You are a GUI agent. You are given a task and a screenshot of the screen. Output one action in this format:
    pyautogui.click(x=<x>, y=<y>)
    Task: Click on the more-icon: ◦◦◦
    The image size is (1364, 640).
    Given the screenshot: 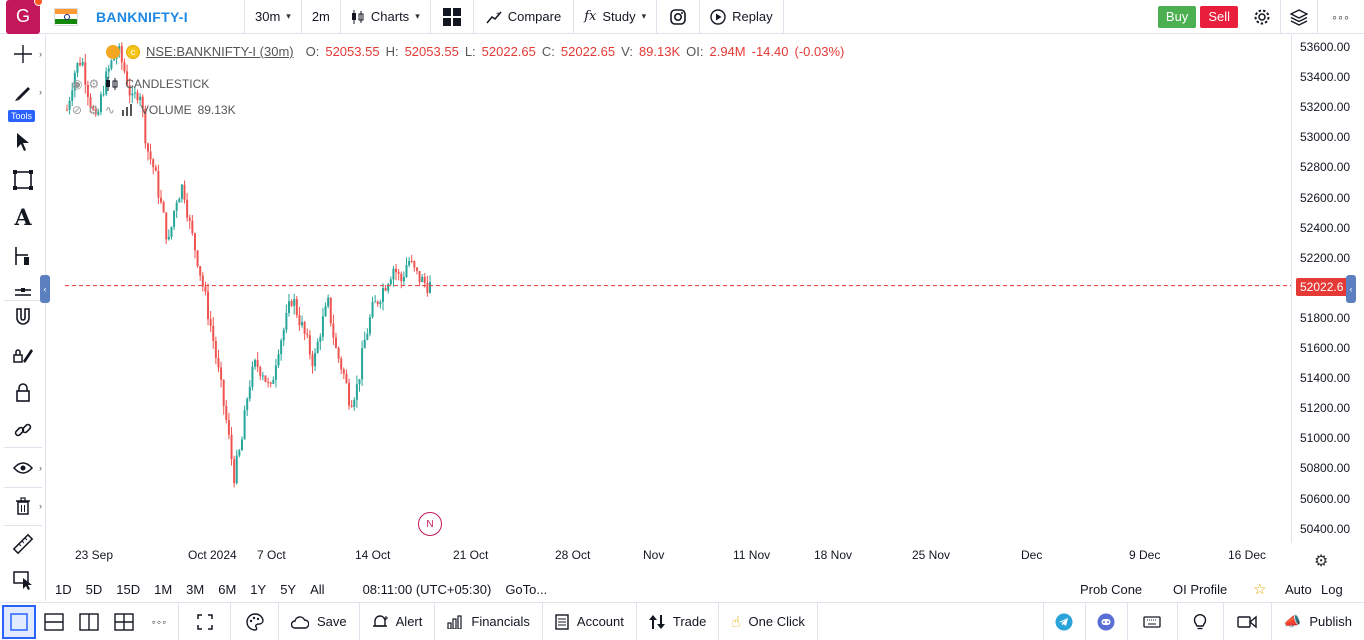 What is the action you would take?
    pyautogui.click(x=1341, y=16)
    